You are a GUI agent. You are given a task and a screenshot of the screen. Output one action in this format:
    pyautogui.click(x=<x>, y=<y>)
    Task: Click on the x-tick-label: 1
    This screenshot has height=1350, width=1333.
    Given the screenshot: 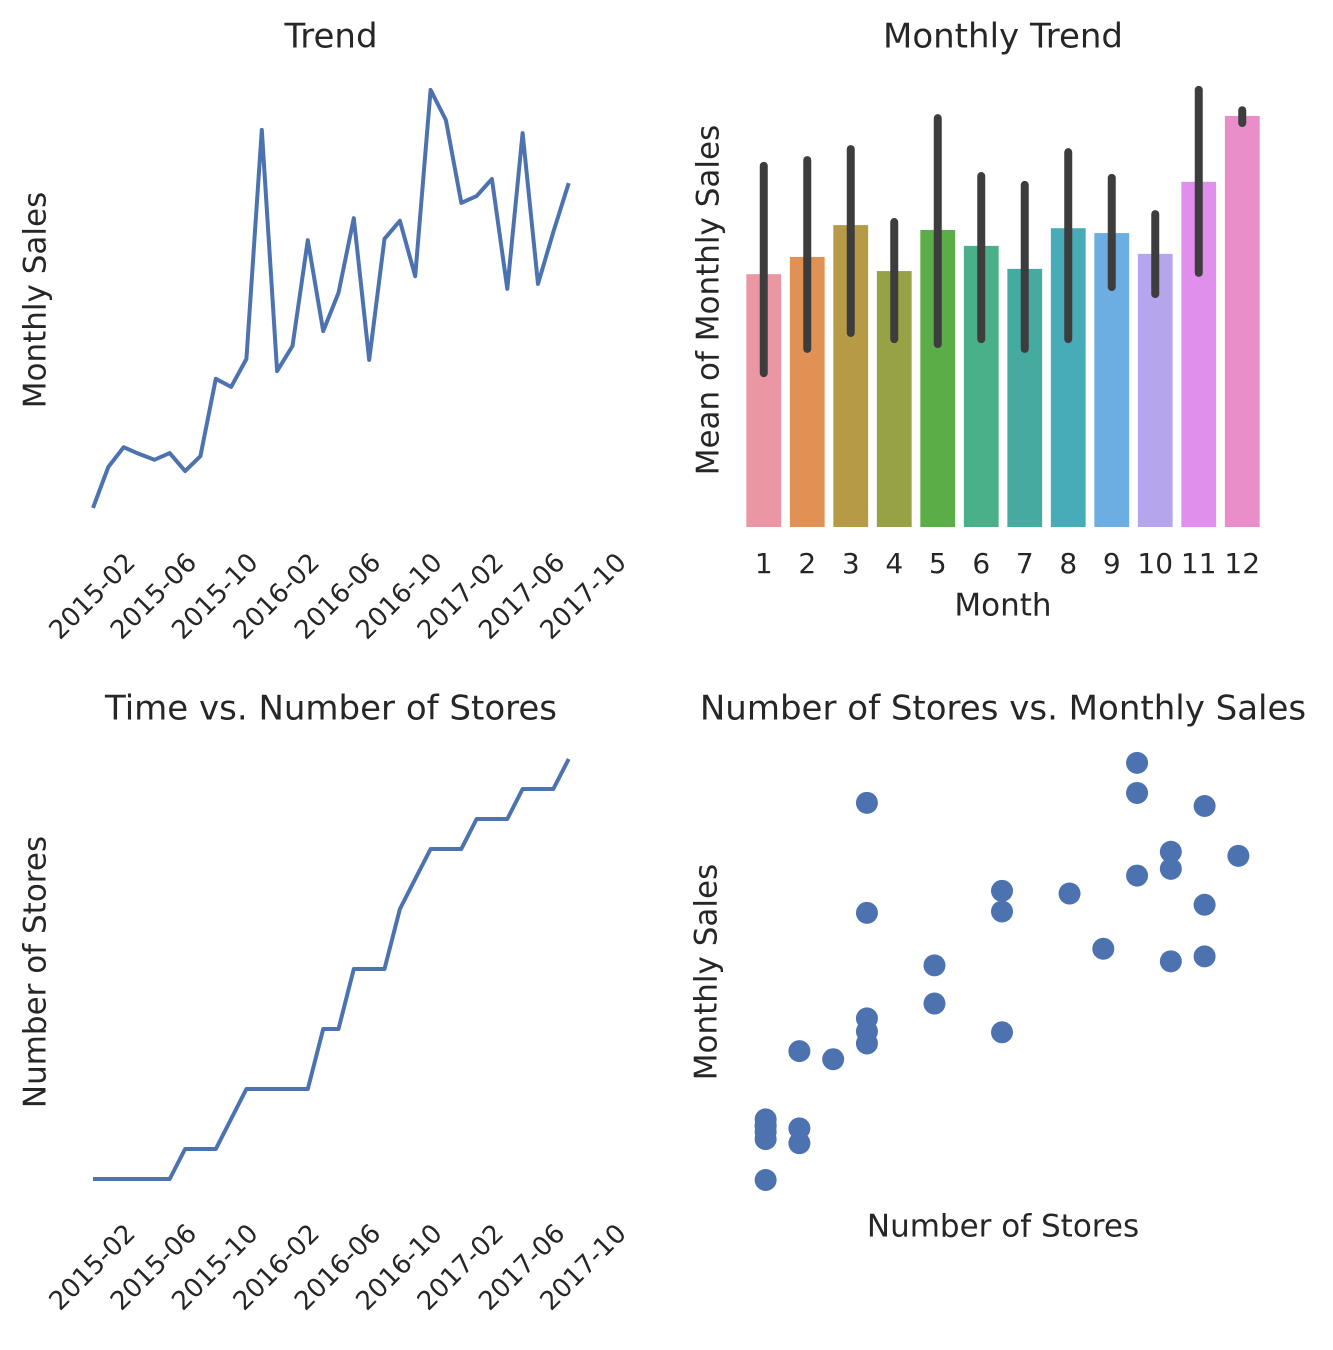 What is the action you would take?
    pyautogui.click(x=764, y=563)
    